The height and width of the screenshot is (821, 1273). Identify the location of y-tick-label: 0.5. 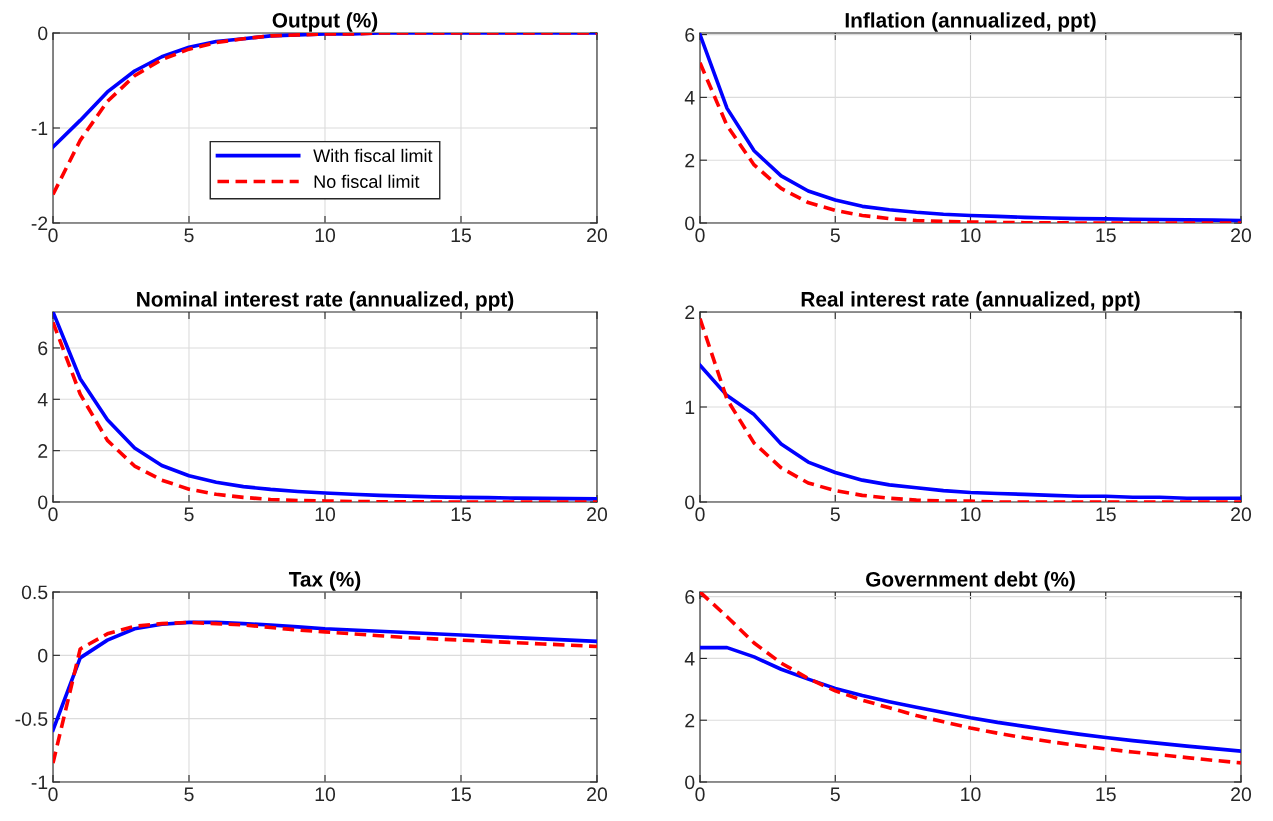
(34, 592).